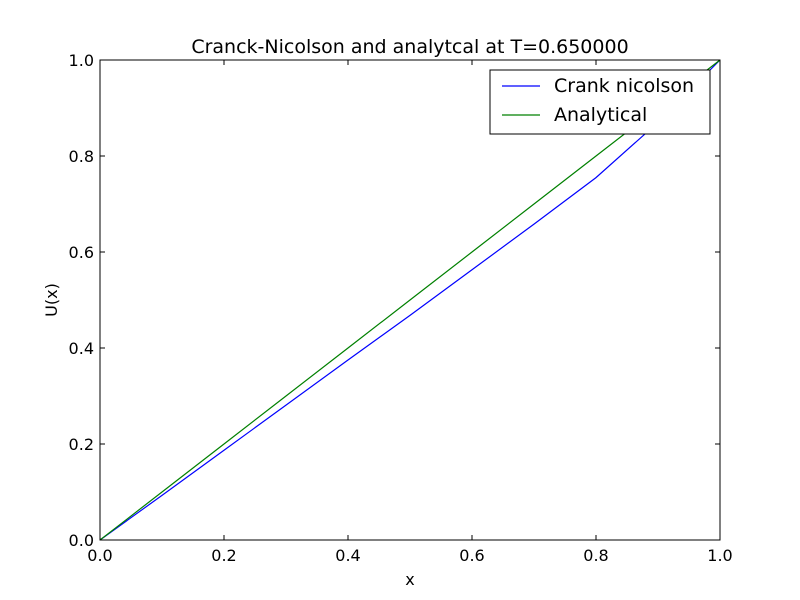  I want to click on y-tick-label: 0.4, so click(81, 348).